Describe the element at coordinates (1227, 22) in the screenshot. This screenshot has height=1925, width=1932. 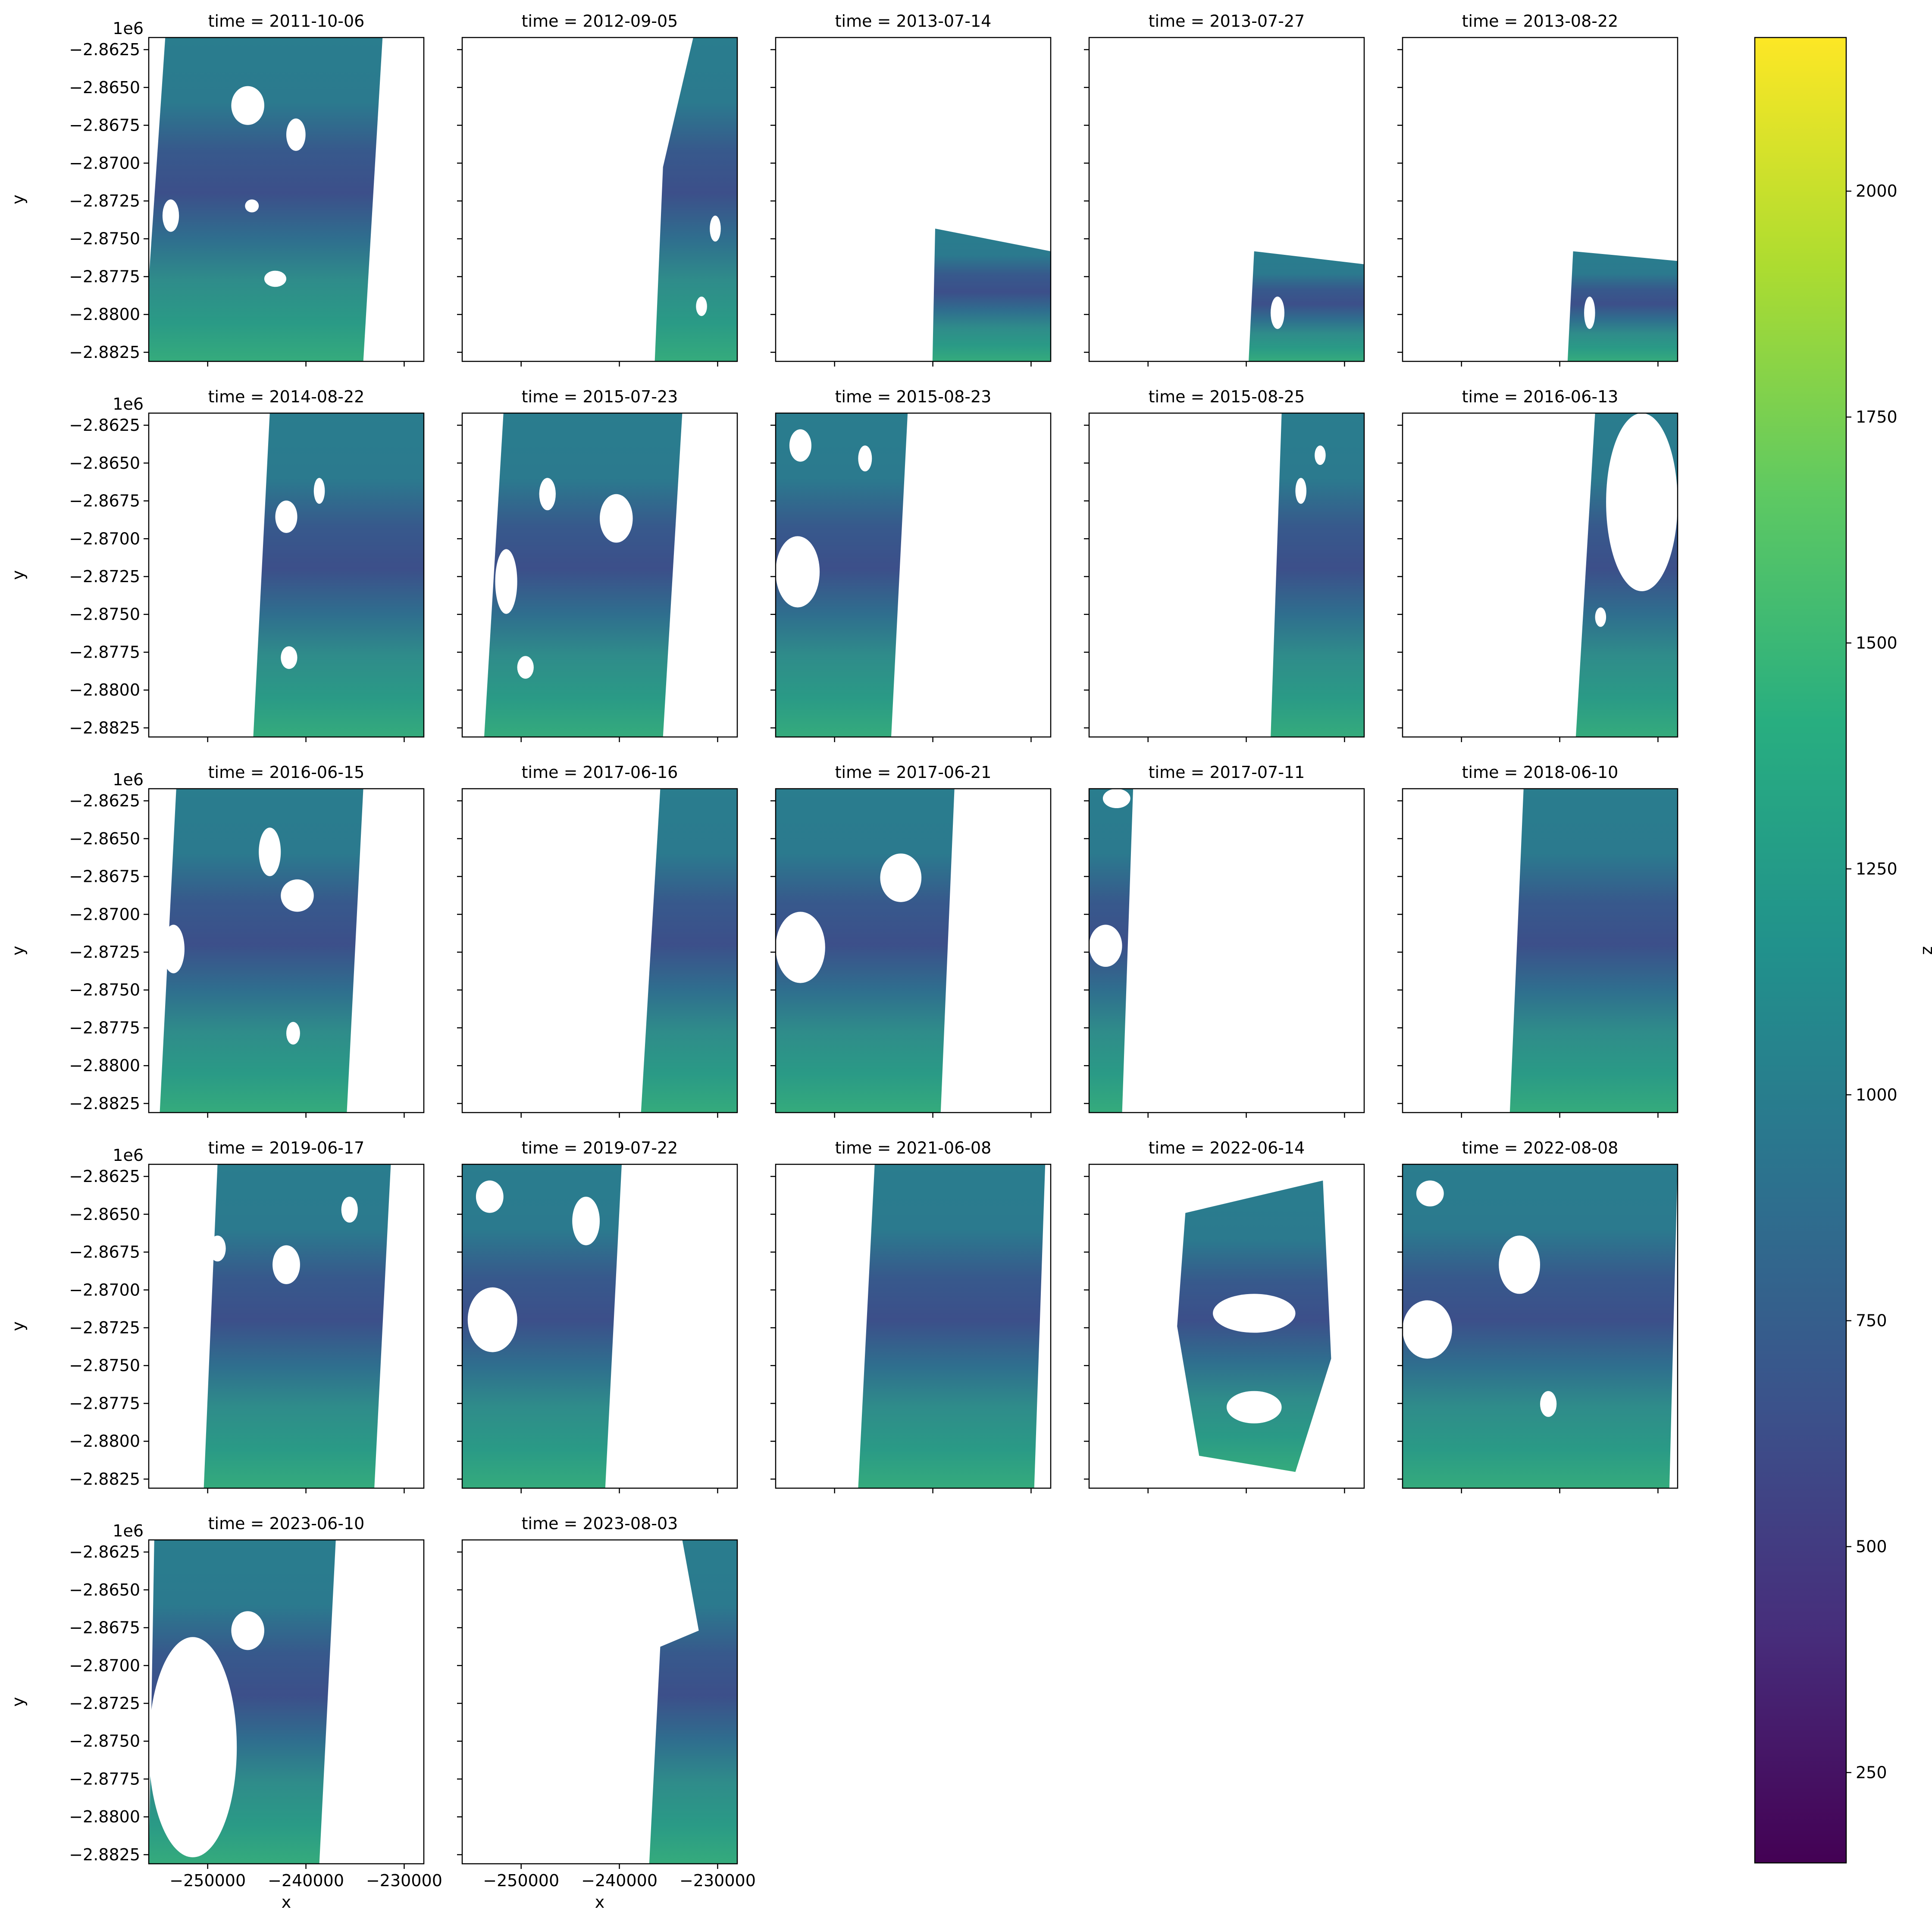
I see `panel-title: time = 2013-07-27` at that location.